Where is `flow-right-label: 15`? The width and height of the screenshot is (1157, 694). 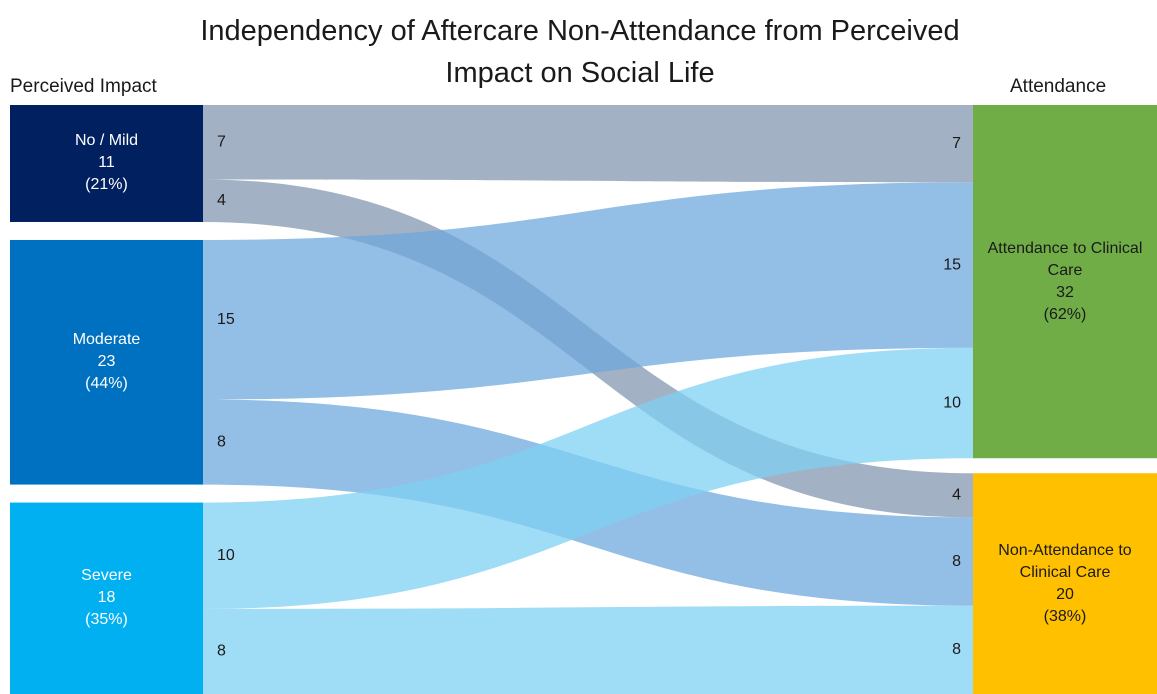 flow-right-label: 15 is located at coordinates (952, 264).